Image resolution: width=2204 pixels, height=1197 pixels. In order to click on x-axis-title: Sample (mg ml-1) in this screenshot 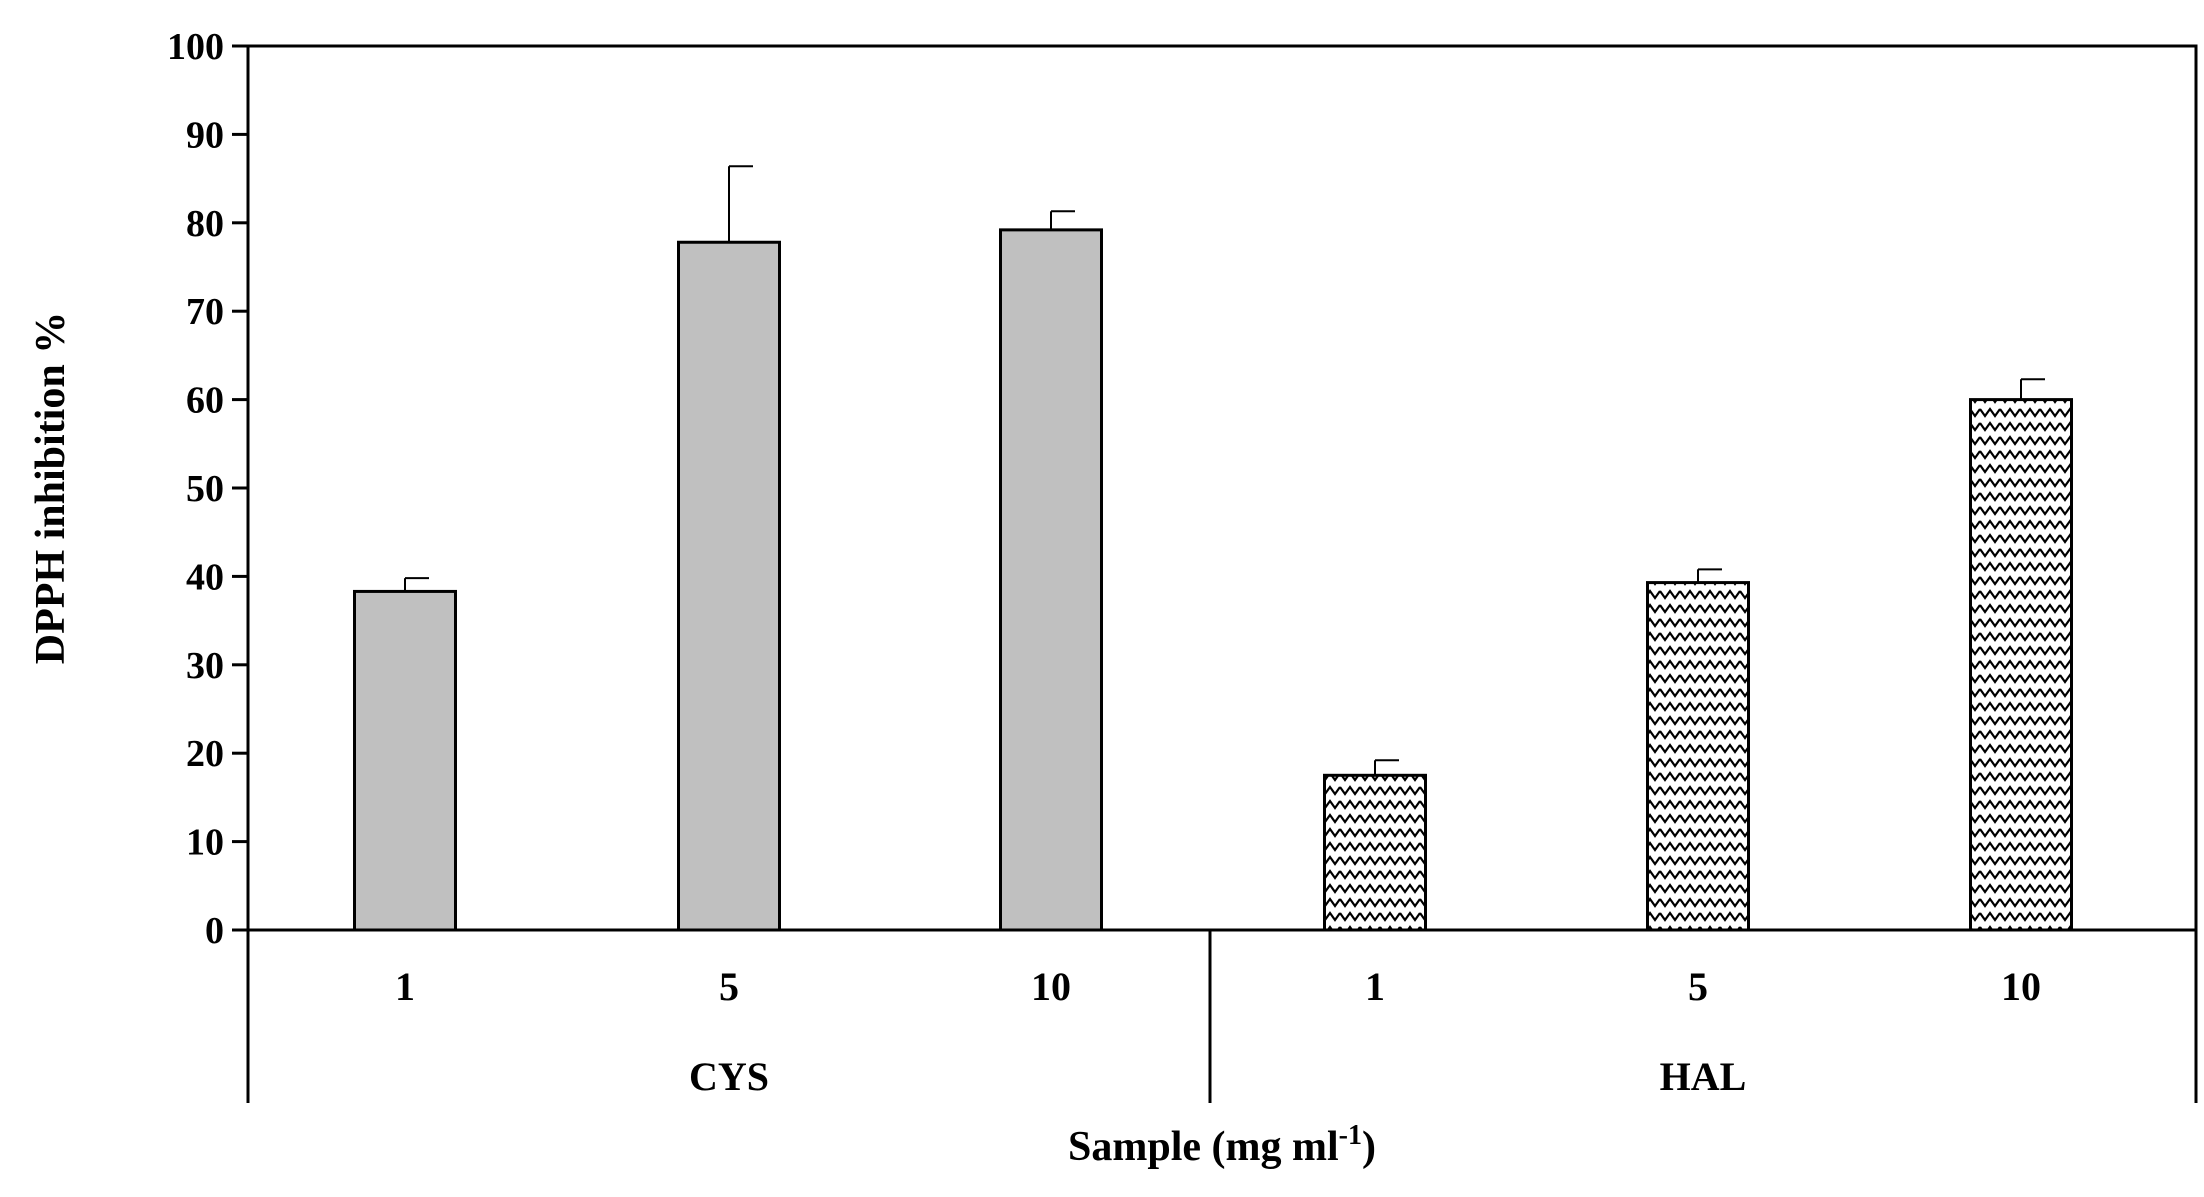, I will do `click(1222, 1145)`.